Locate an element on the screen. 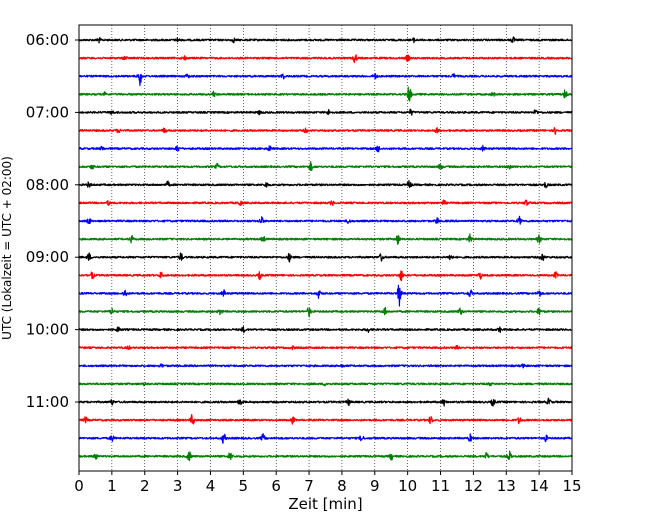 The width and height of the screenshot is (650, 520). y-tick-label-4: 10:00 is located at coordinates (47, 330).